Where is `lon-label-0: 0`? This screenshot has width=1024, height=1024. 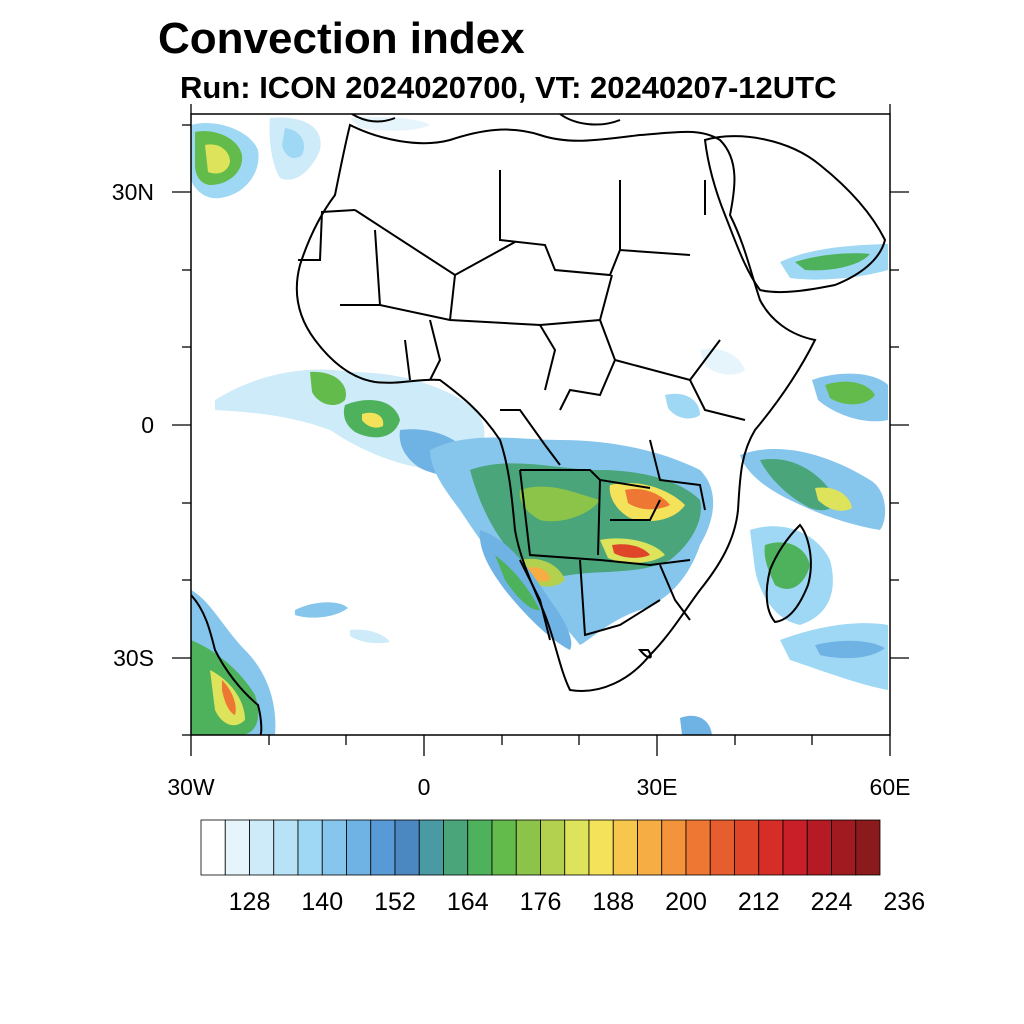 lon-label-0: 0 is located at coordinates (424, 787).